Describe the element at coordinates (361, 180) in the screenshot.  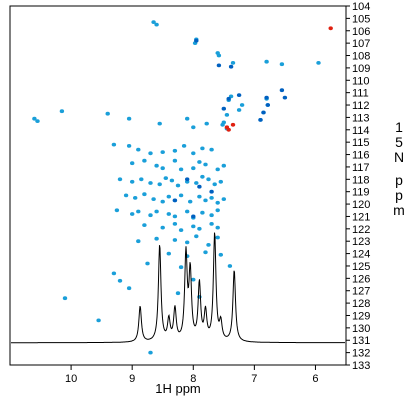
I see `y-tick-label: 118` at that location.